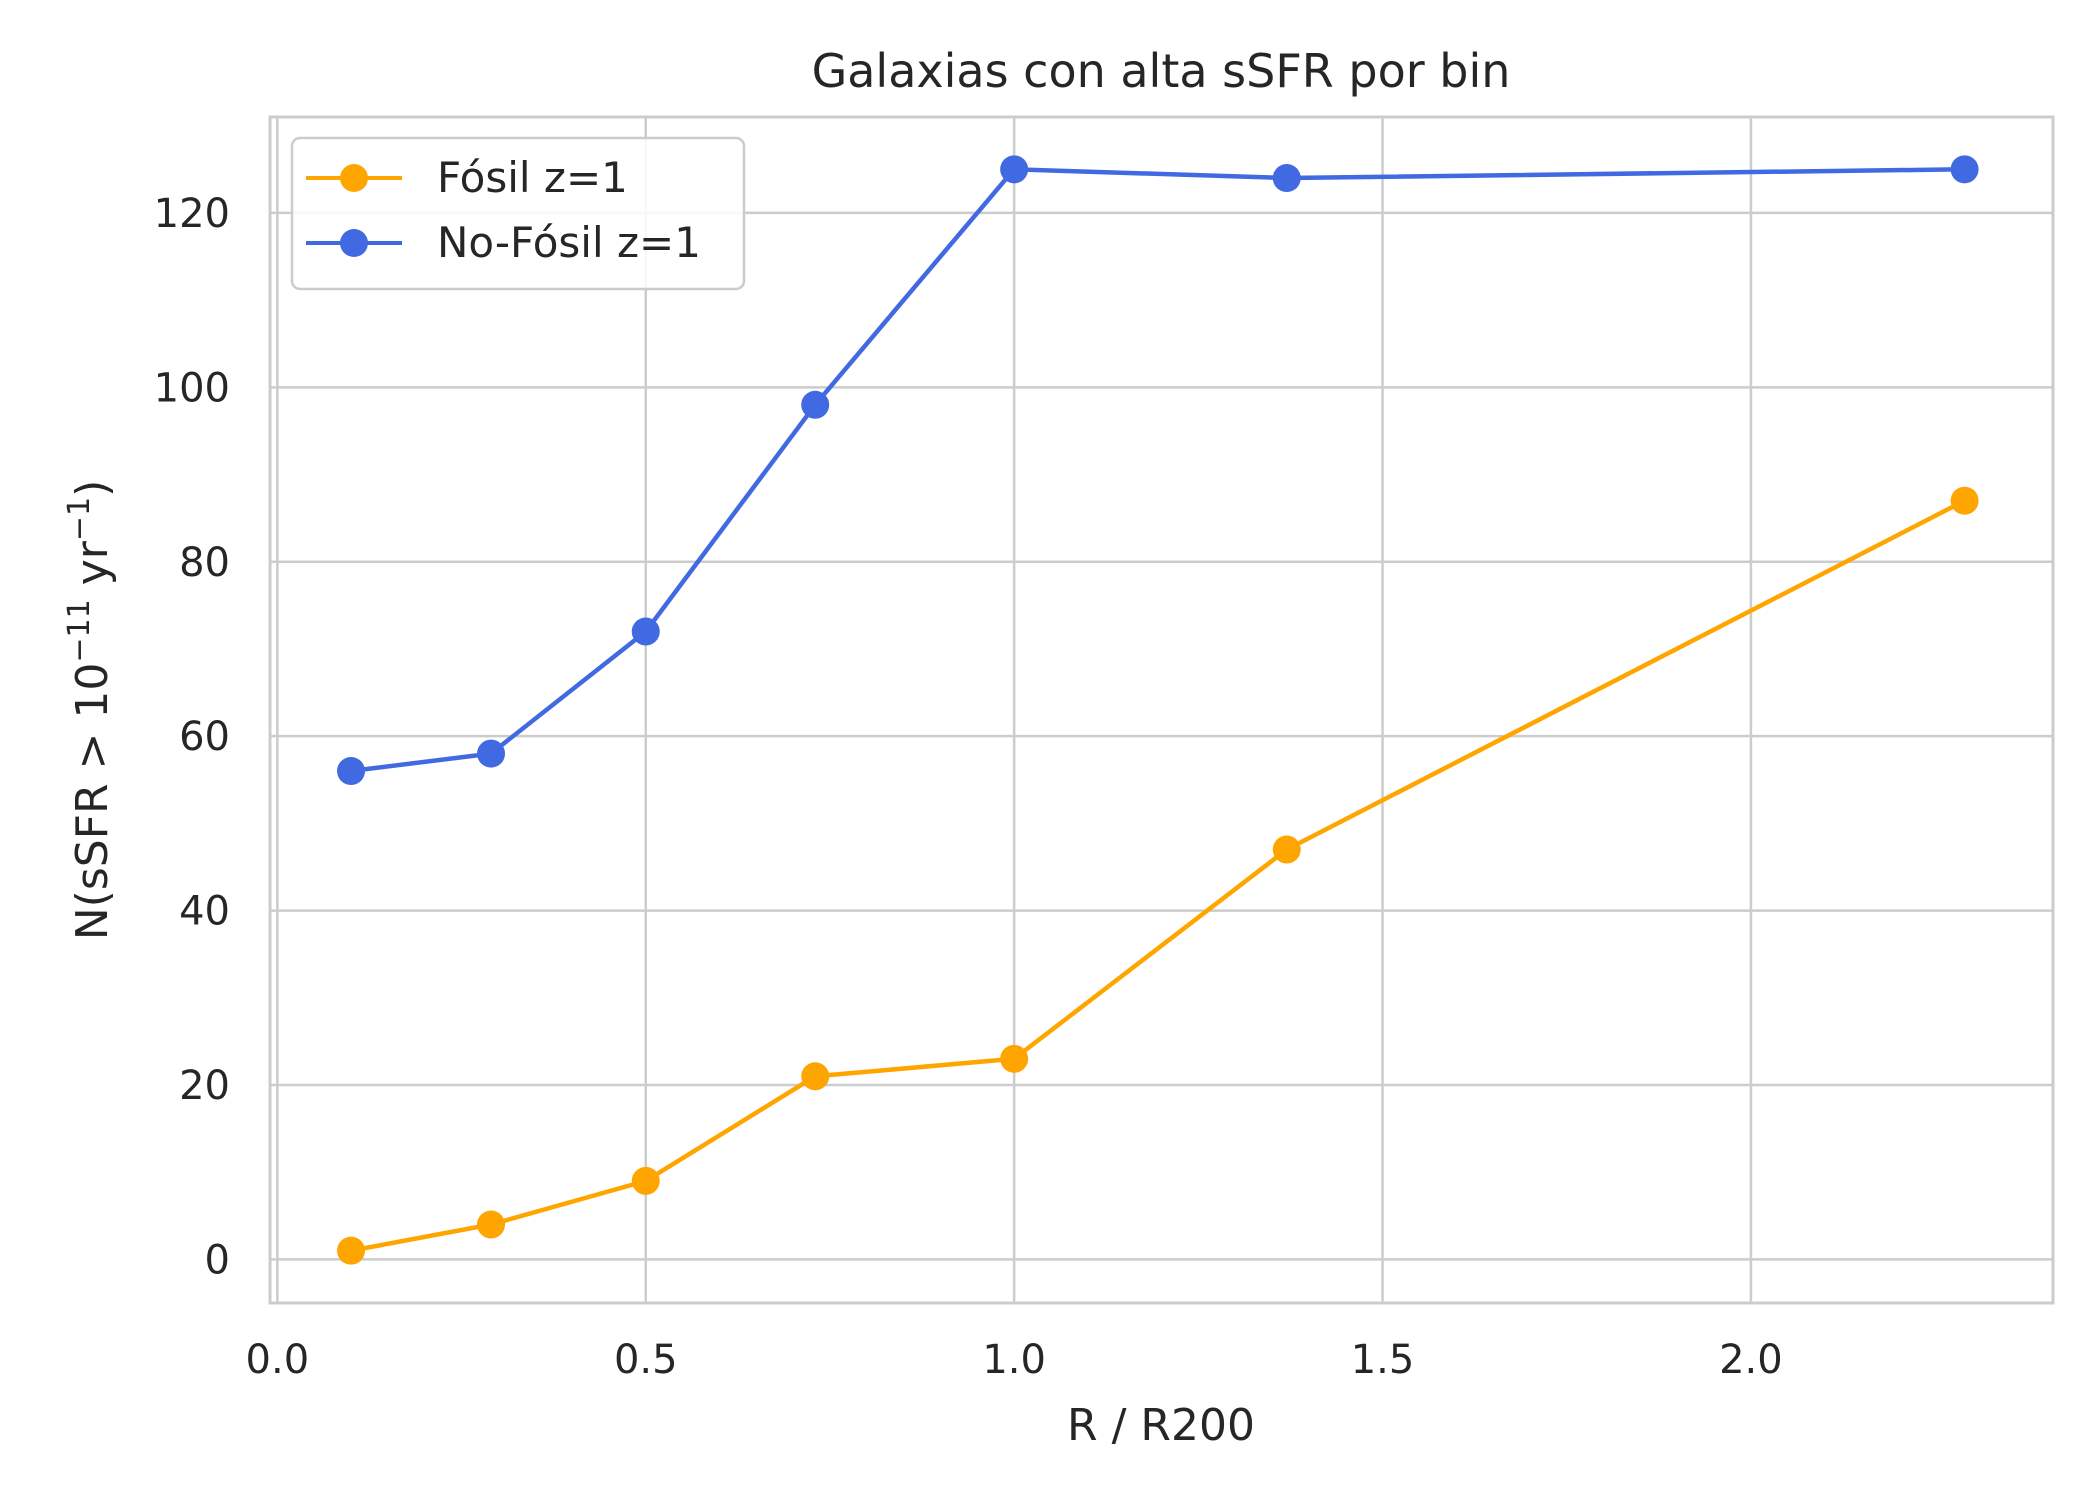 Image resolution: width=2100 pixels, height=1500 pixels. I want to click on y-tick-label: 40, so click(204, 912).